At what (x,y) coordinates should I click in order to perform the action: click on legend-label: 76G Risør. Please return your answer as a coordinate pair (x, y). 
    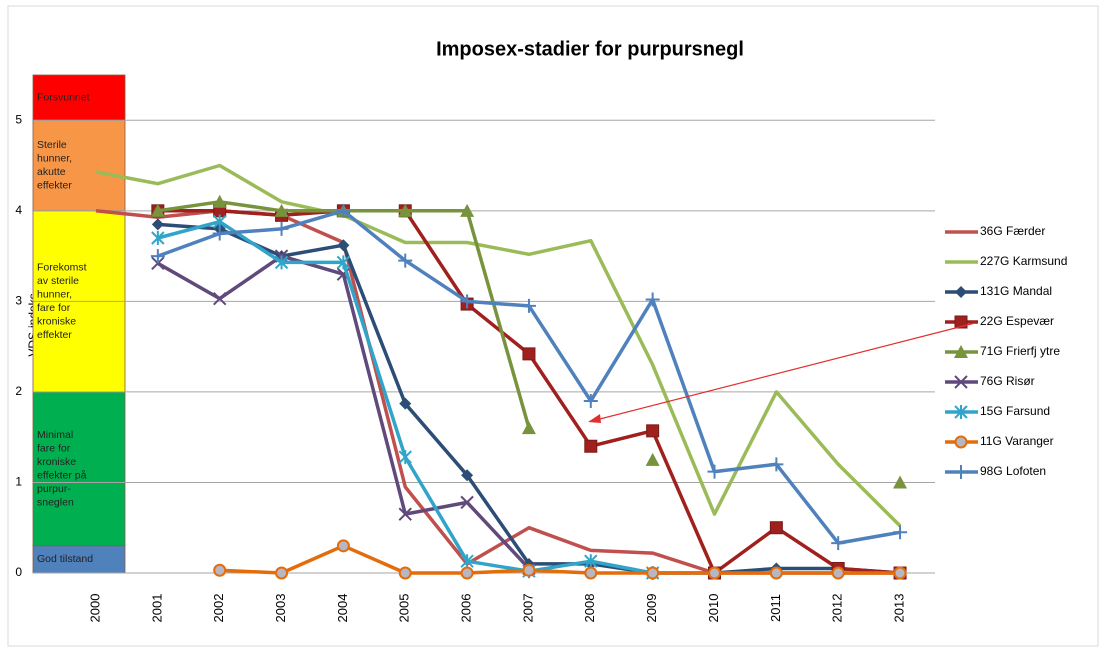
    Looking at the image, I should click on (1007, 381).